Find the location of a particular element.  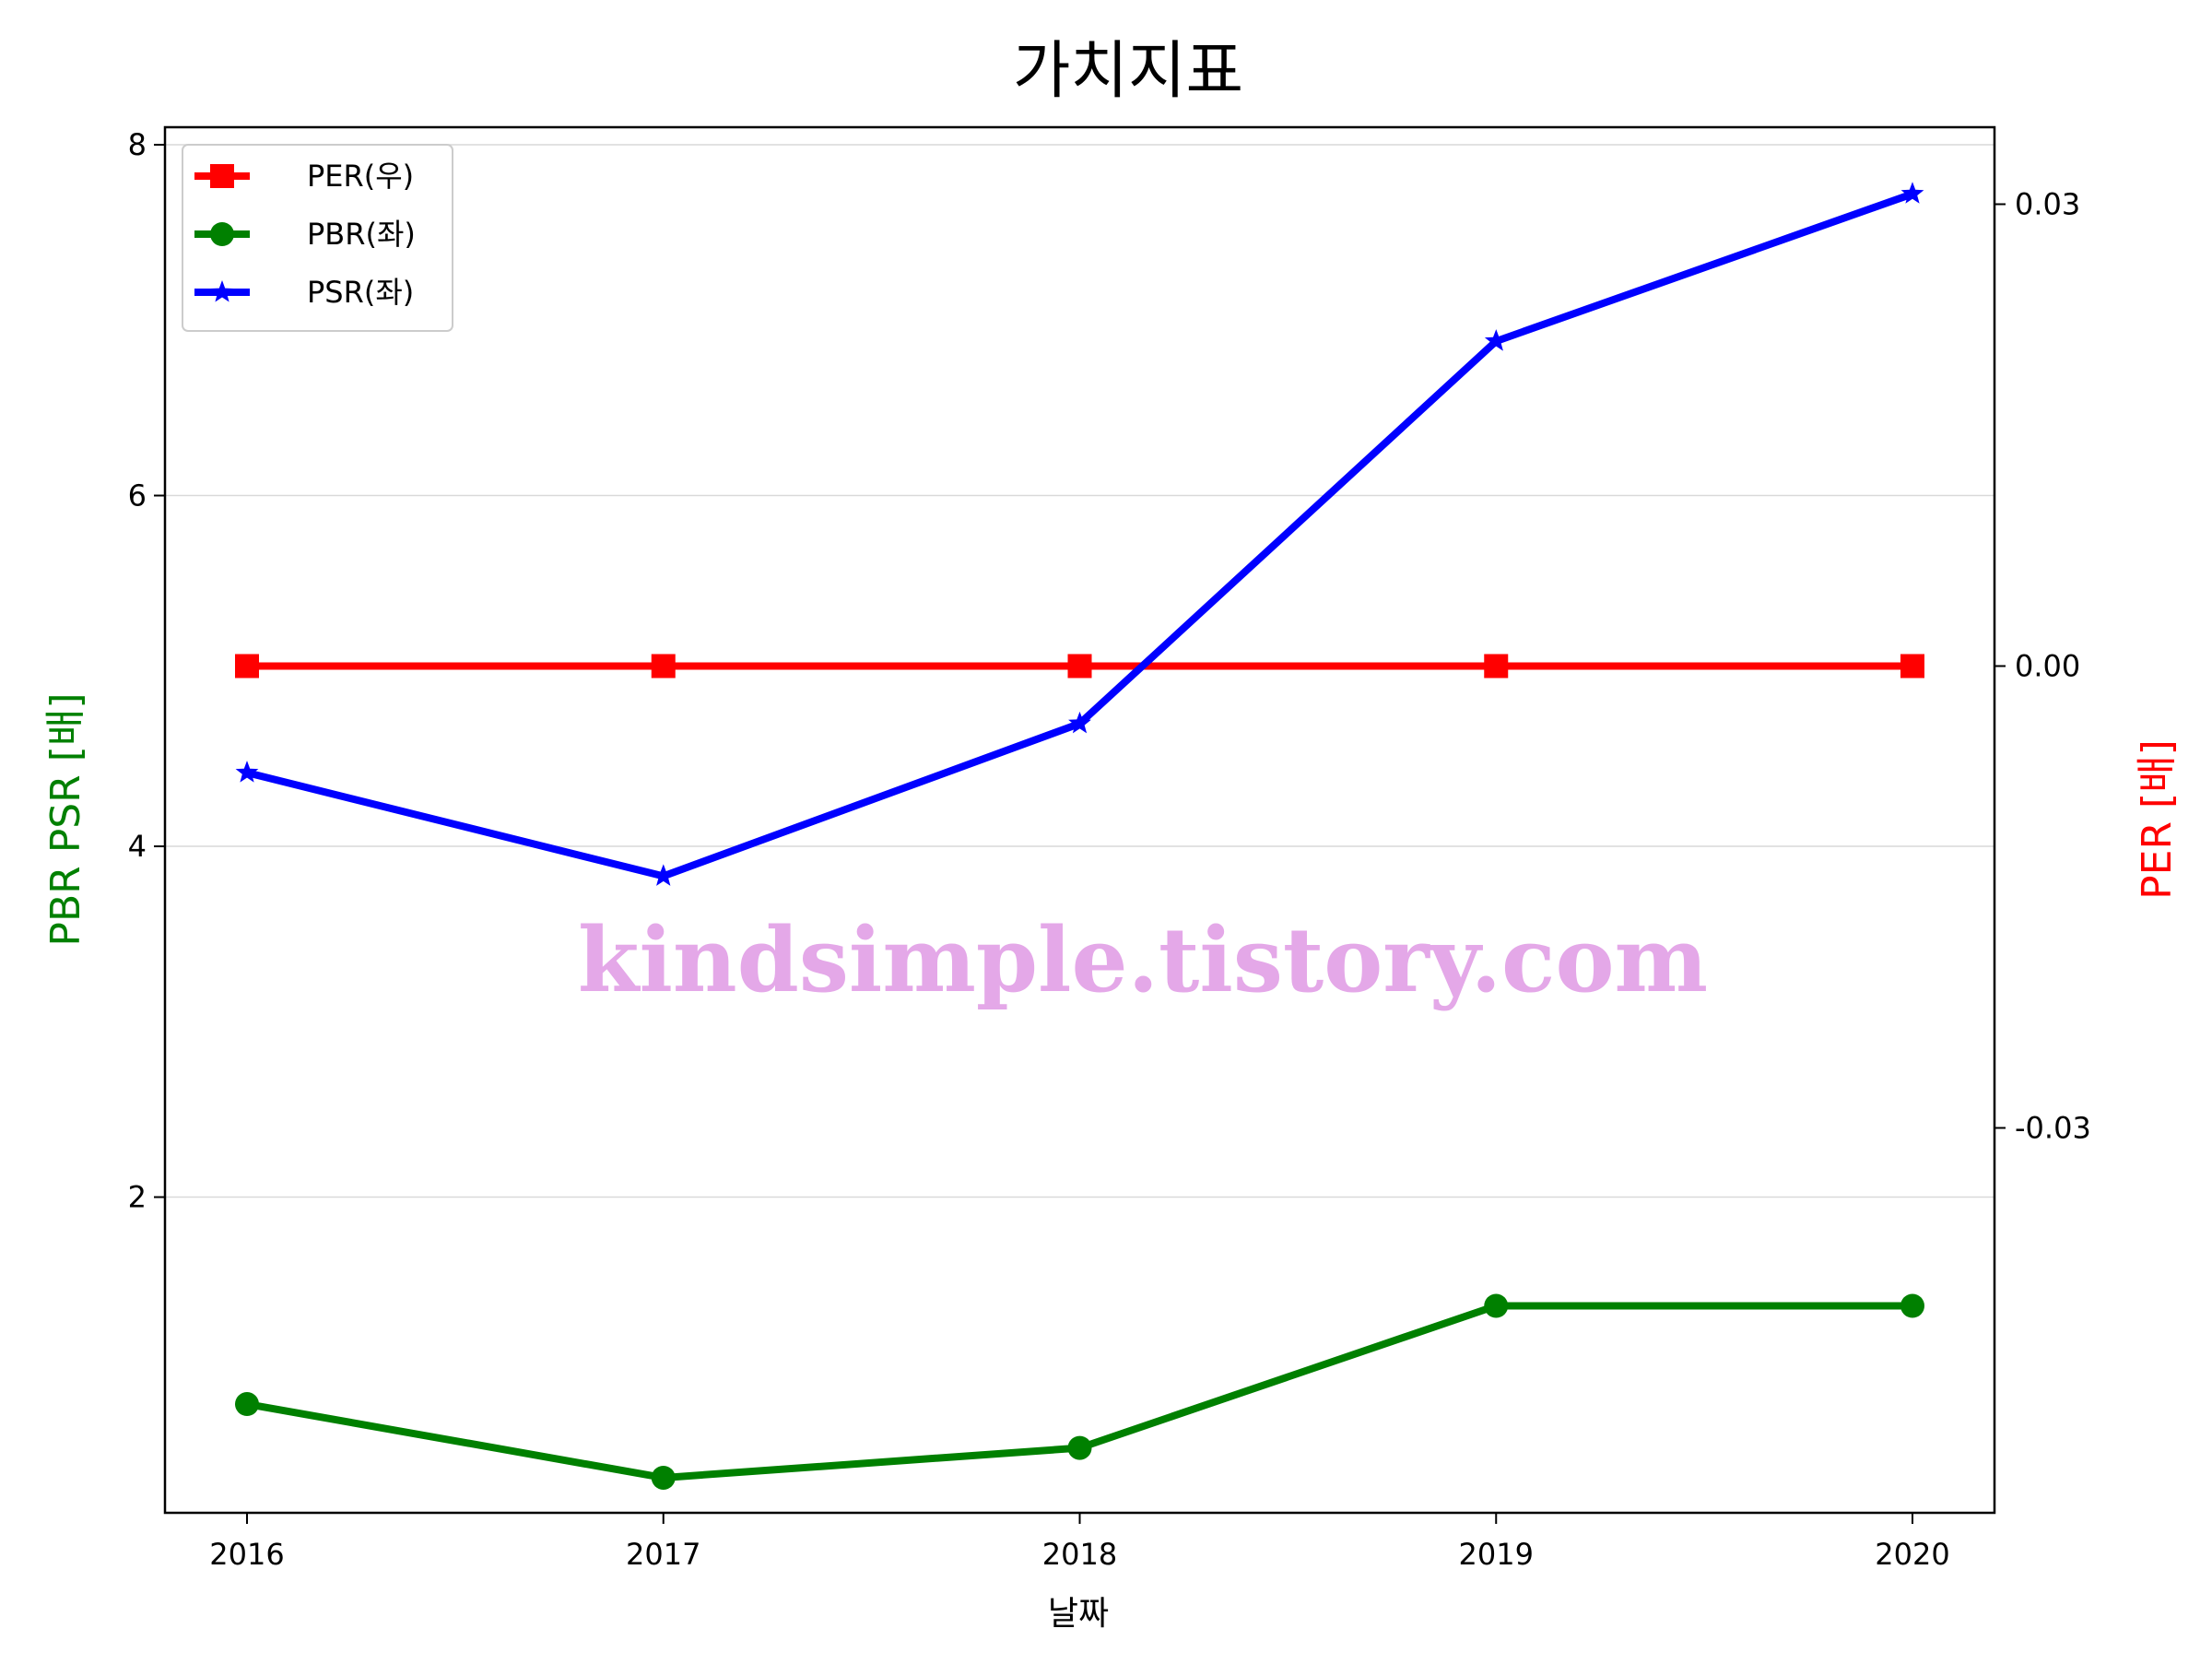

legend-box is located at coordinates (317, 238).